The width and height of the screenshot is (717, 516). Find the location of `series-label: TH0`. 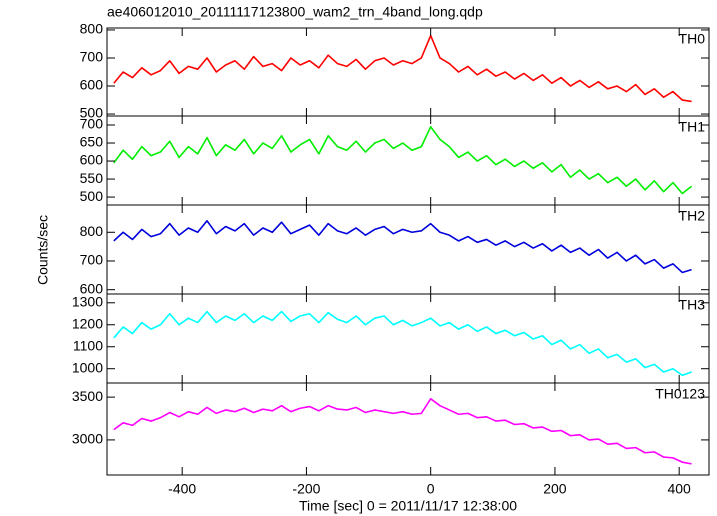

series-label: TH0 is located at coordinates (692, 39).